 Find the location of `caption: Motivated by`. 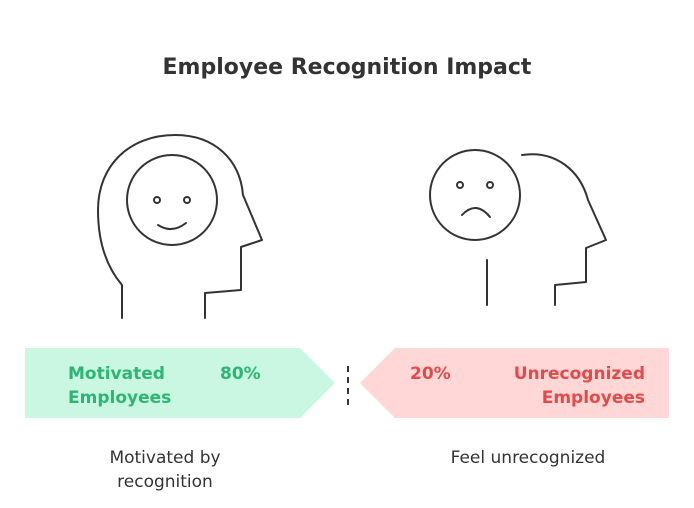

caption: Motivated by is located at coordinates (164, 458).